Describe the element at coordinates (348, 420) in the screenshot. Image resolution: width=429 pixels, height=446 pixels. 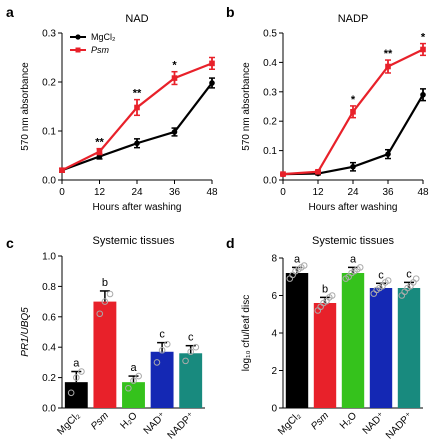
I see `category-label: H₂O` at that location.